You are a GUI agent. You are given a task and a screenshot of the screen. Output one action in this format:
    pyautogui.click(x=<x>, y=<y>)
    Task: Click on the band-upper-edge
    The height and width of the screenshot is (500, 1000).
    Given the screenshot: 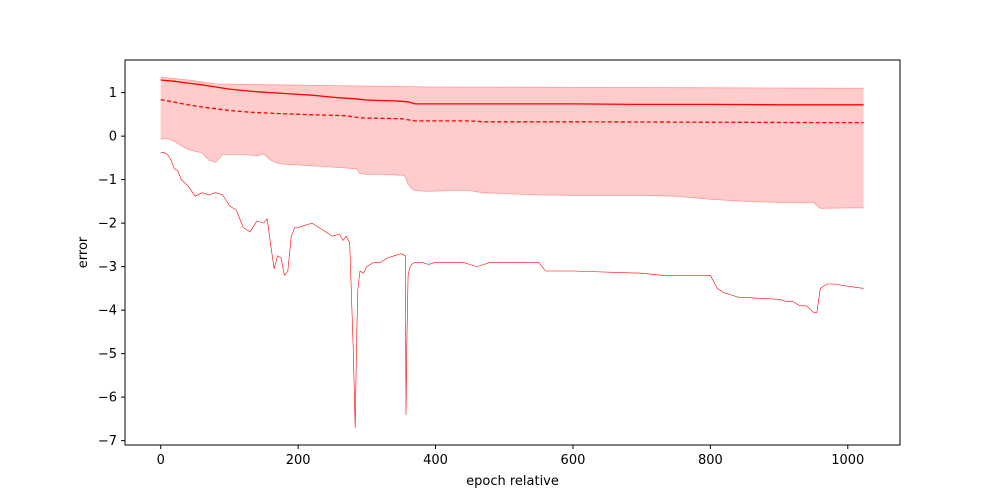 What is the action you would take?
    pyautogui.click(x=512, y=82)
    